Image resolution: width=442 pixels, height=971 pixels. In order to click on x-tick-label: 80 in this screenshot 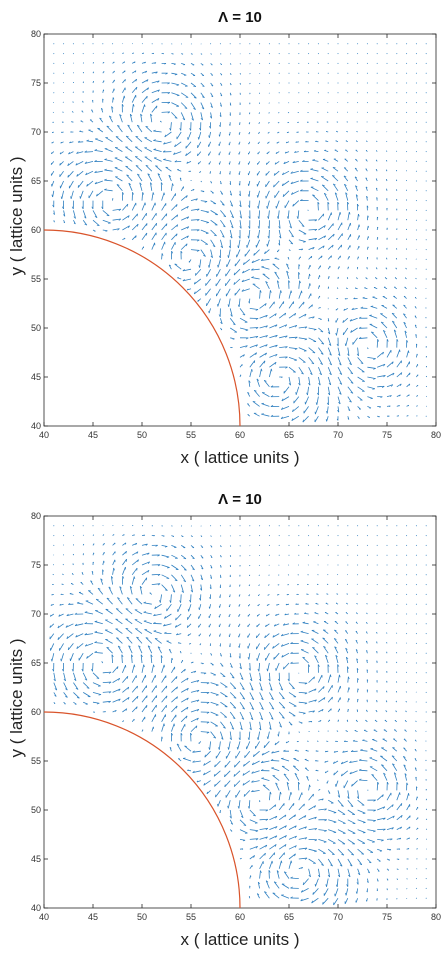, I will do `click(436, 917)`.